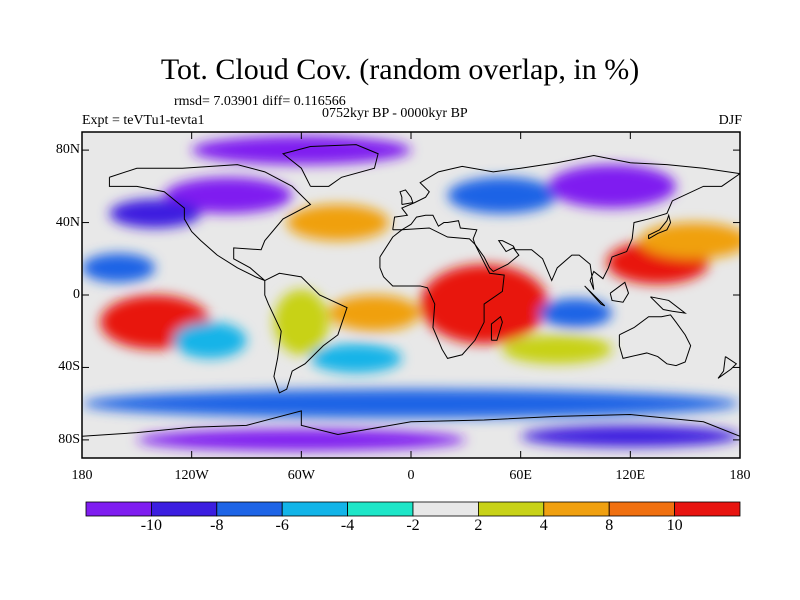  Describe the element at coordinates (413, 525) in the screenshot. I see `colorbar-label: -2` at that location.